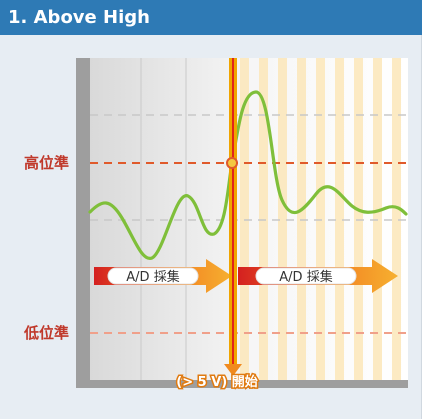 The width and height of the screenshot is (422, 419). I want to click on ad-label-pill-pre, so click(153, 276).